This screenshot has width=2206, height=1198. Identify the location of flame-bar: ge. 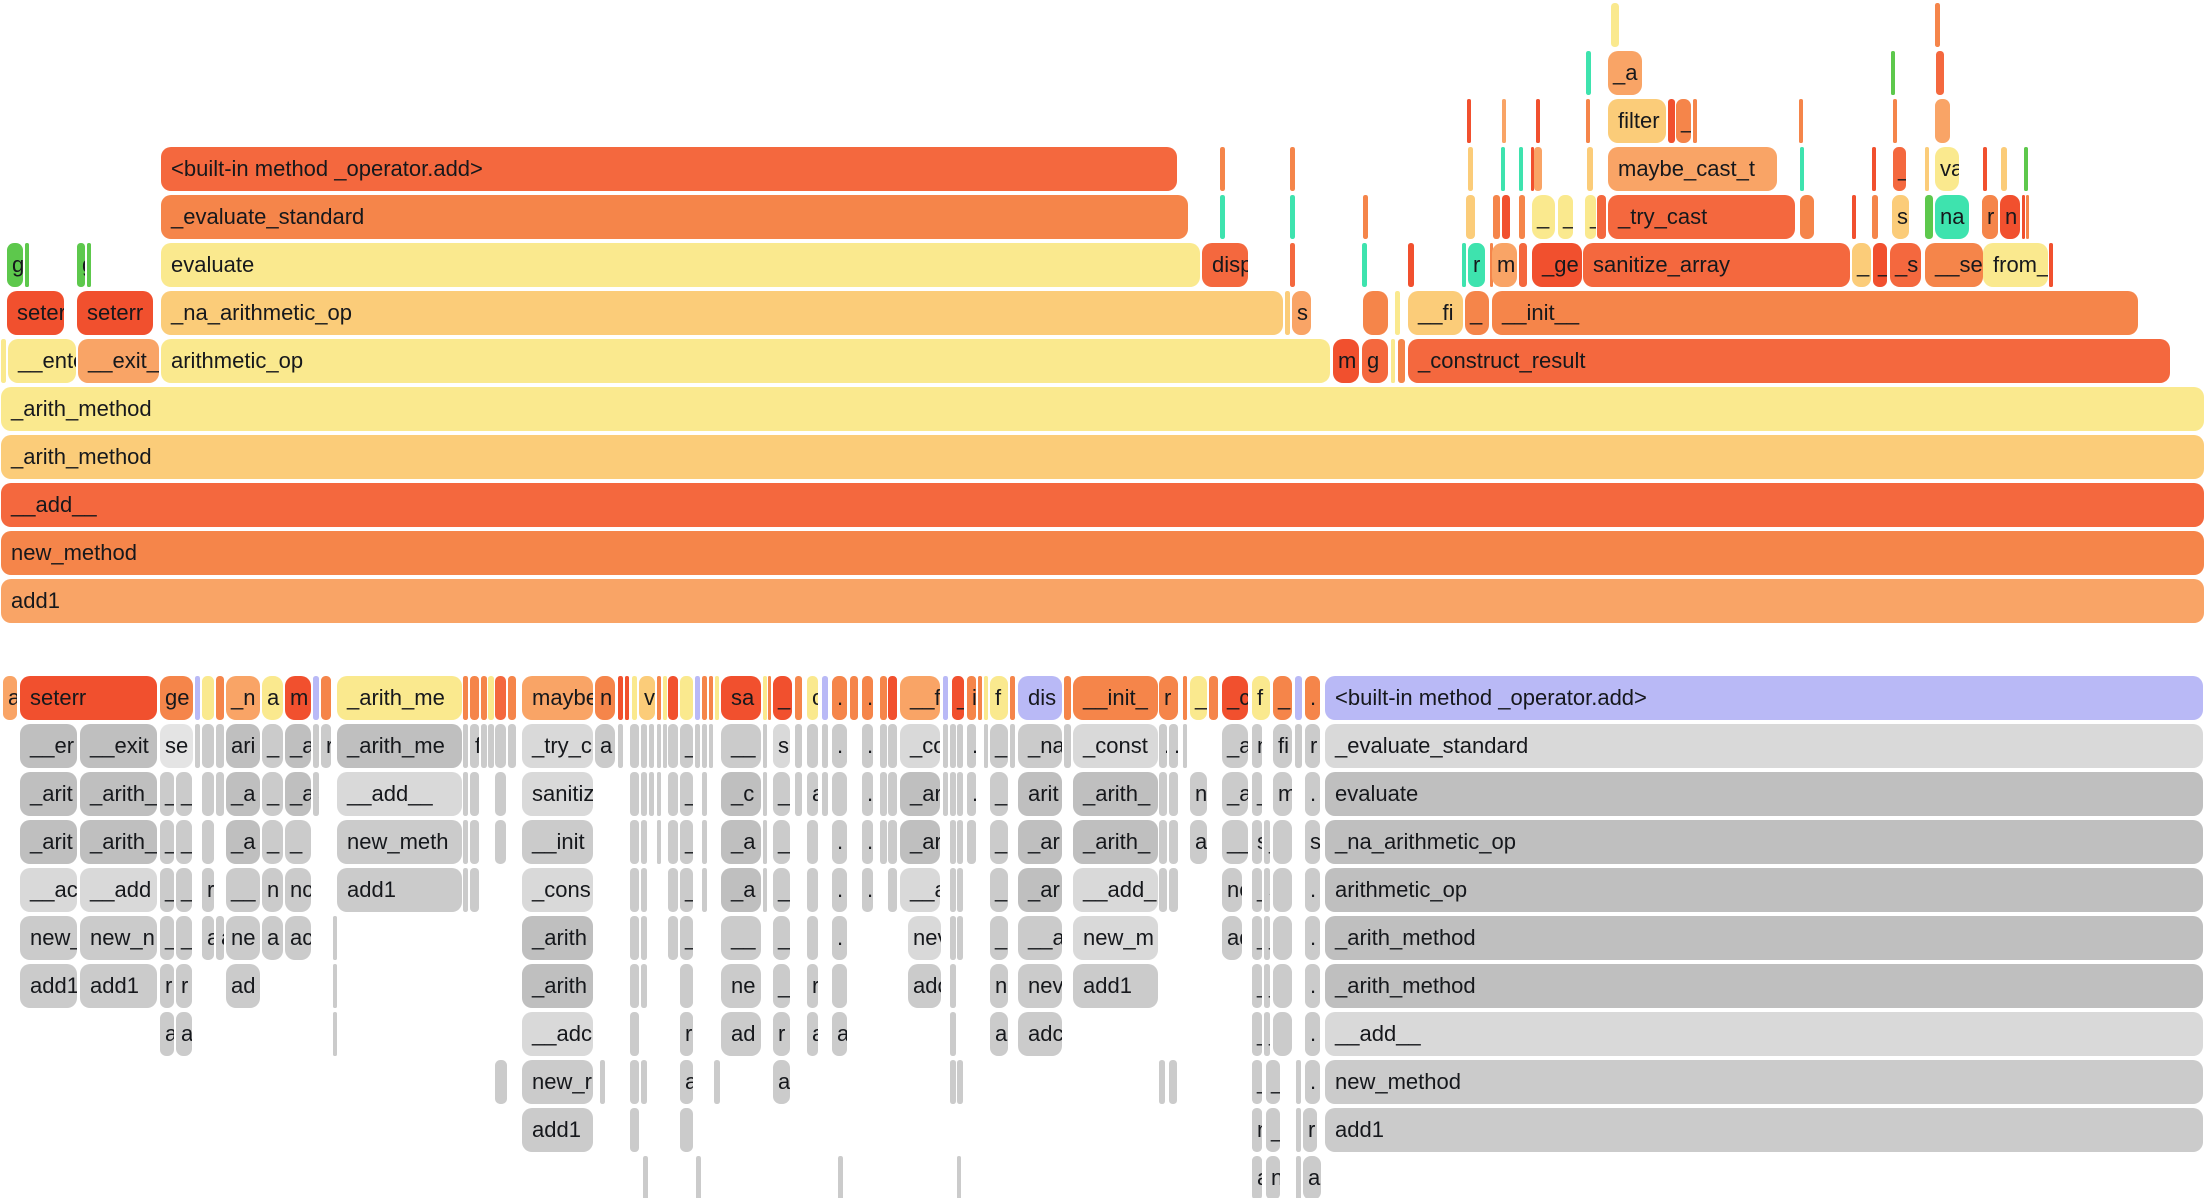
(176, 698).